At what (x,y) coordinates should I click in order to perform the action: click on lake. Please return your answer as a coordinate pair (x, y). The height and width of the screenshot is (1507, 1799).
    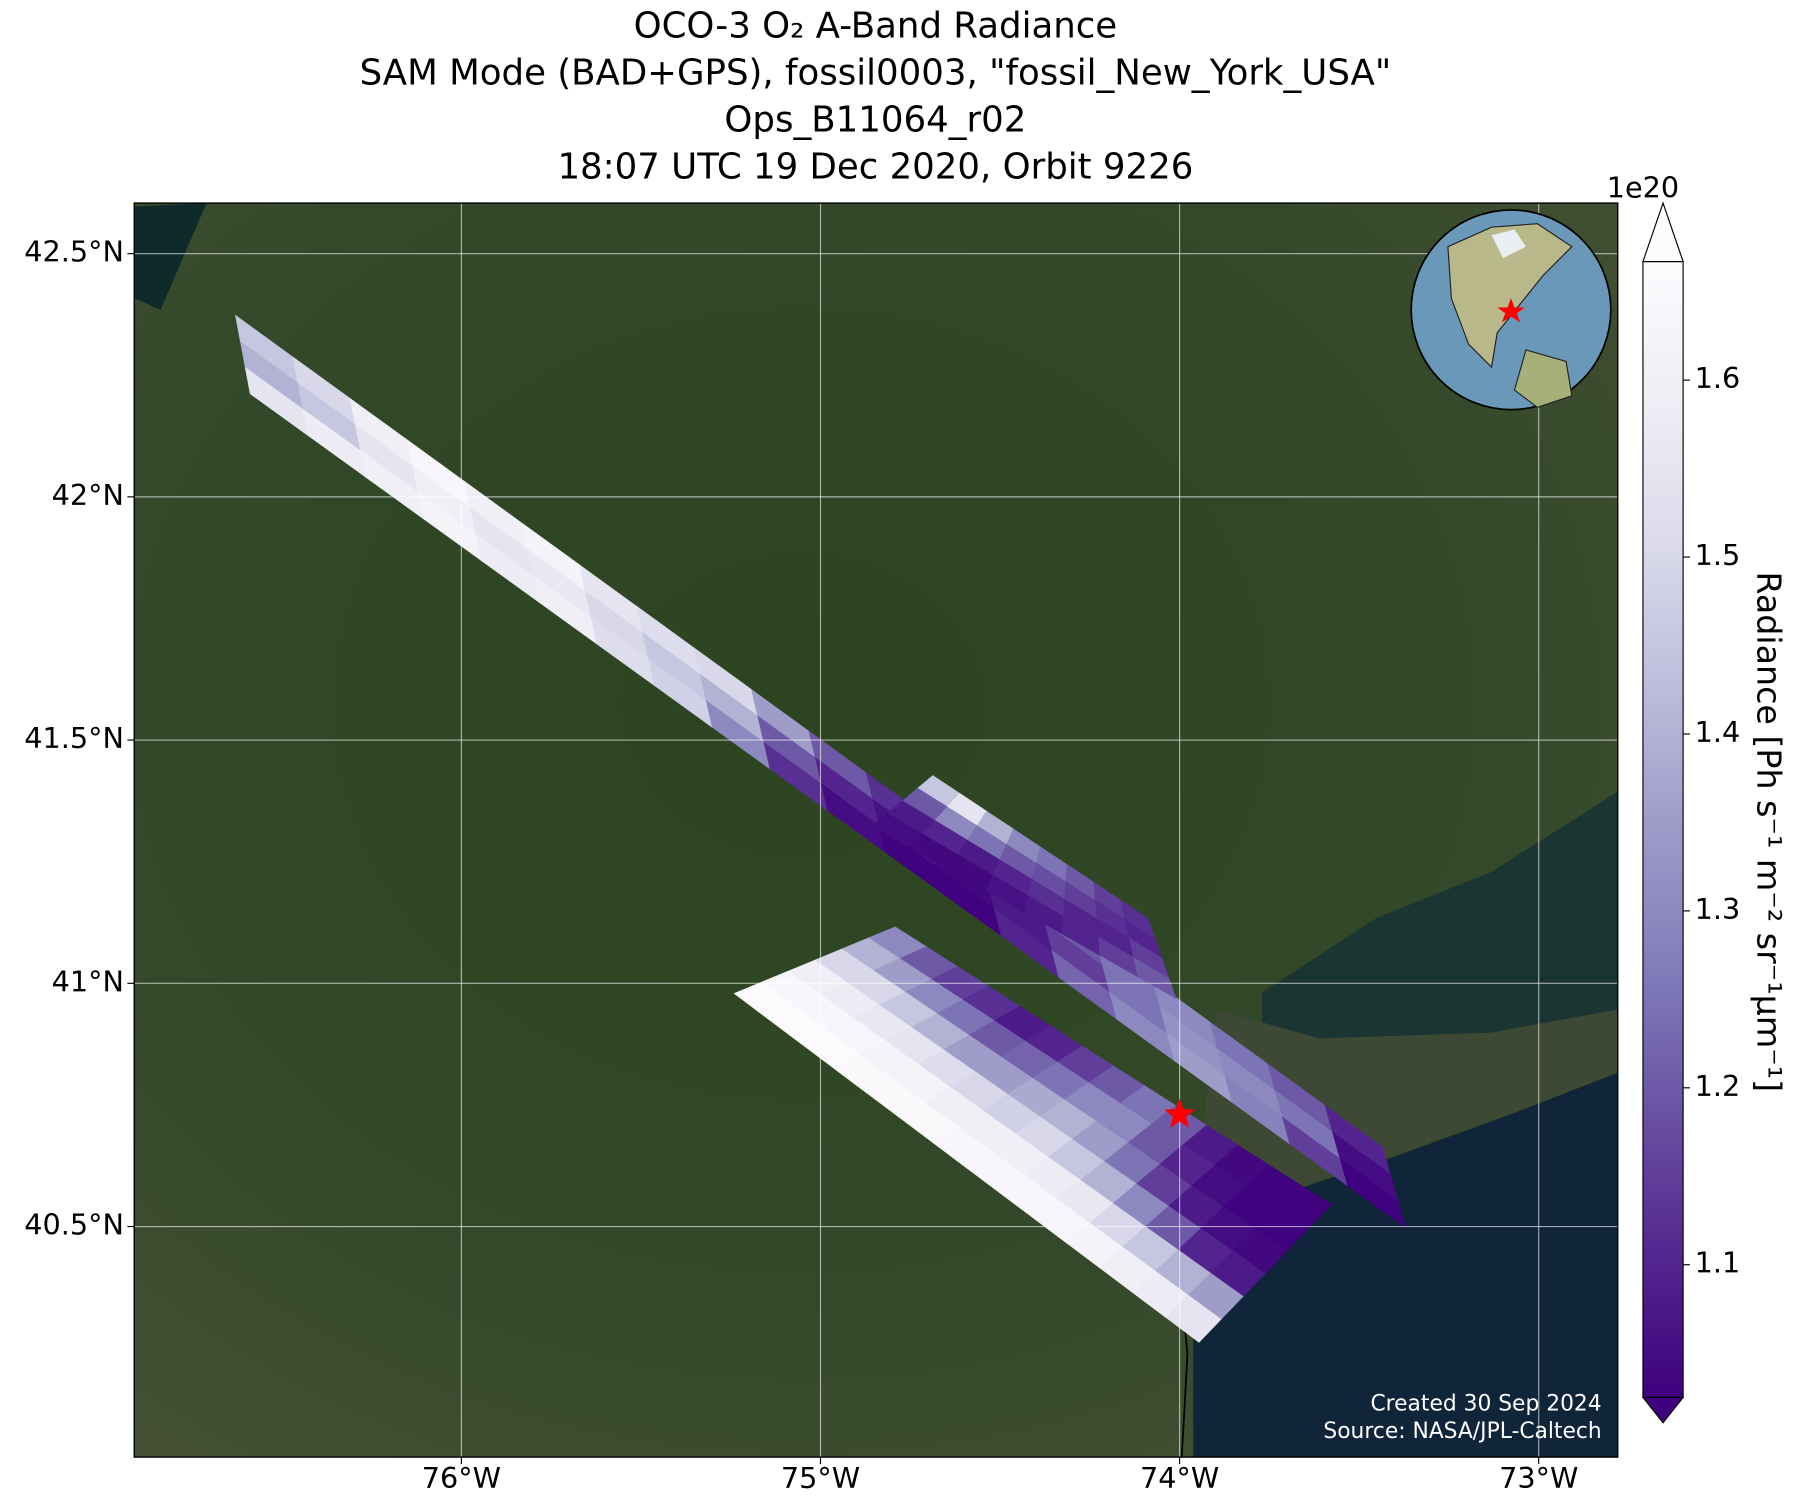
    Looking at the image, I should click on (170, 256).